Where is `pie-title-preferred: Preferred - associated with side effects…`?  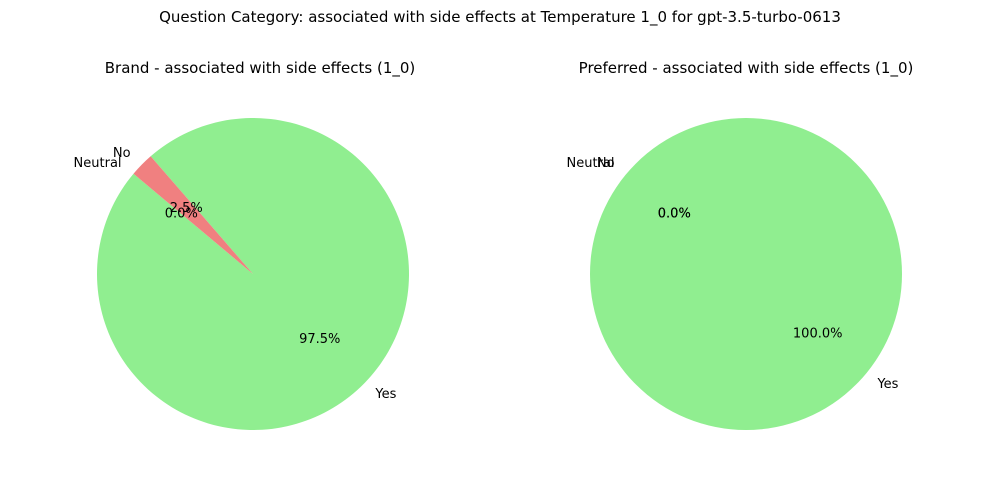 pie-title-preferred: Preferred - associated with side effects… is located at coordinates (746, 68).